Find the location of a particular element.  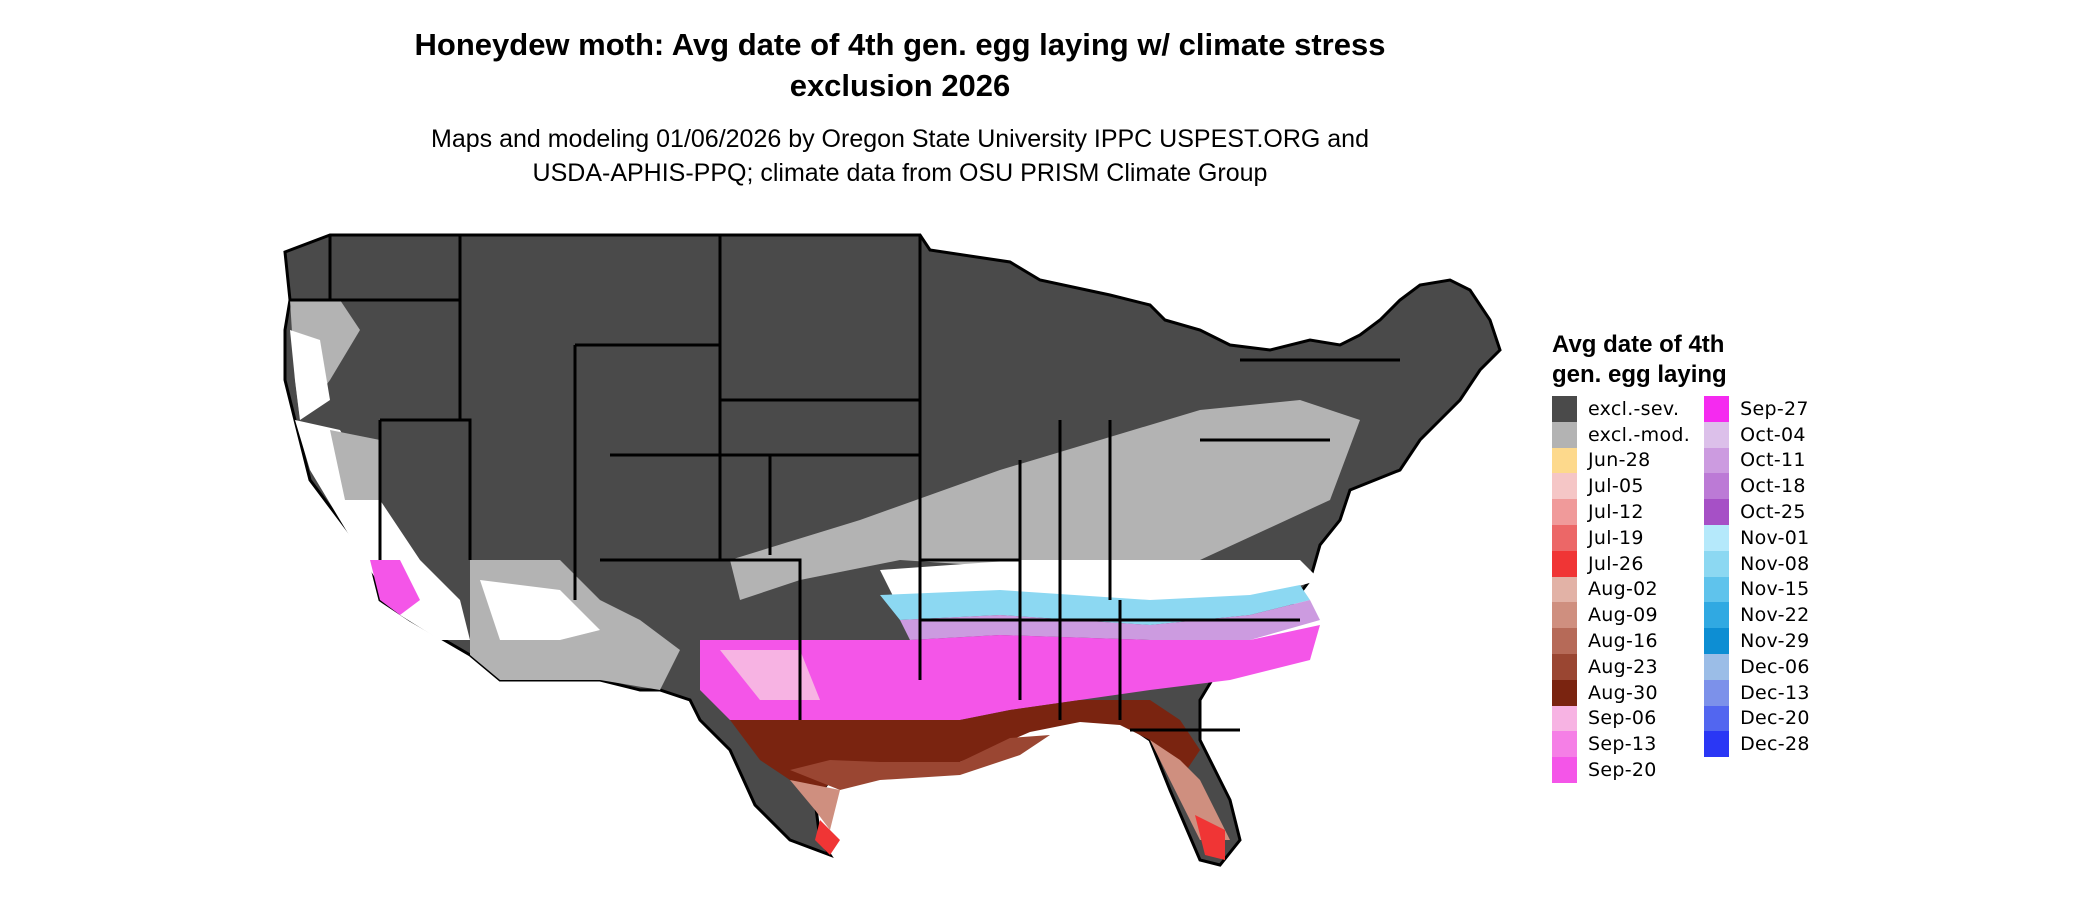

legend-item: Oct-04 is located at coordinates (1757, 434).